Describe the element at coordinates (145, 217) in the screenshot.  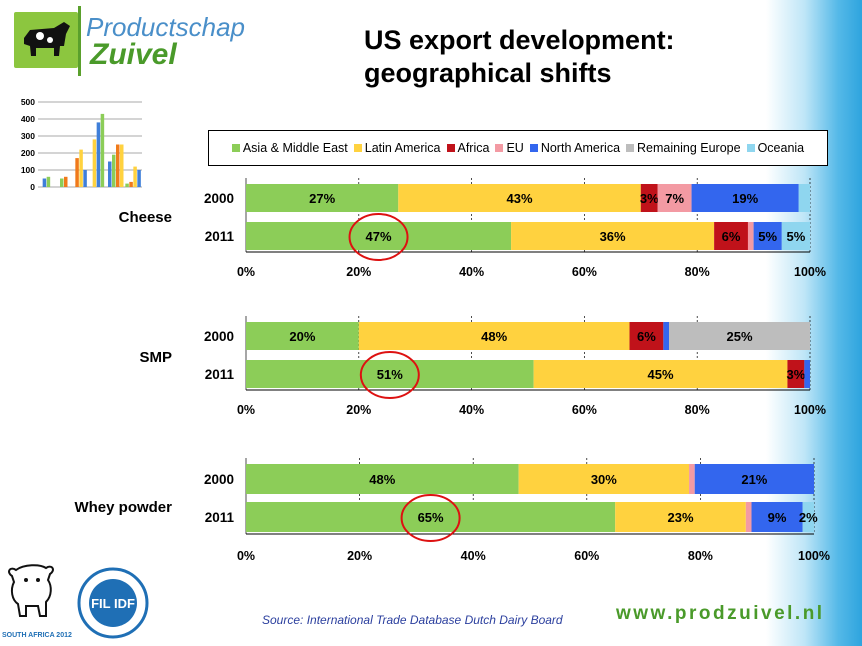
I see `chart-title: Cheese` at that location.